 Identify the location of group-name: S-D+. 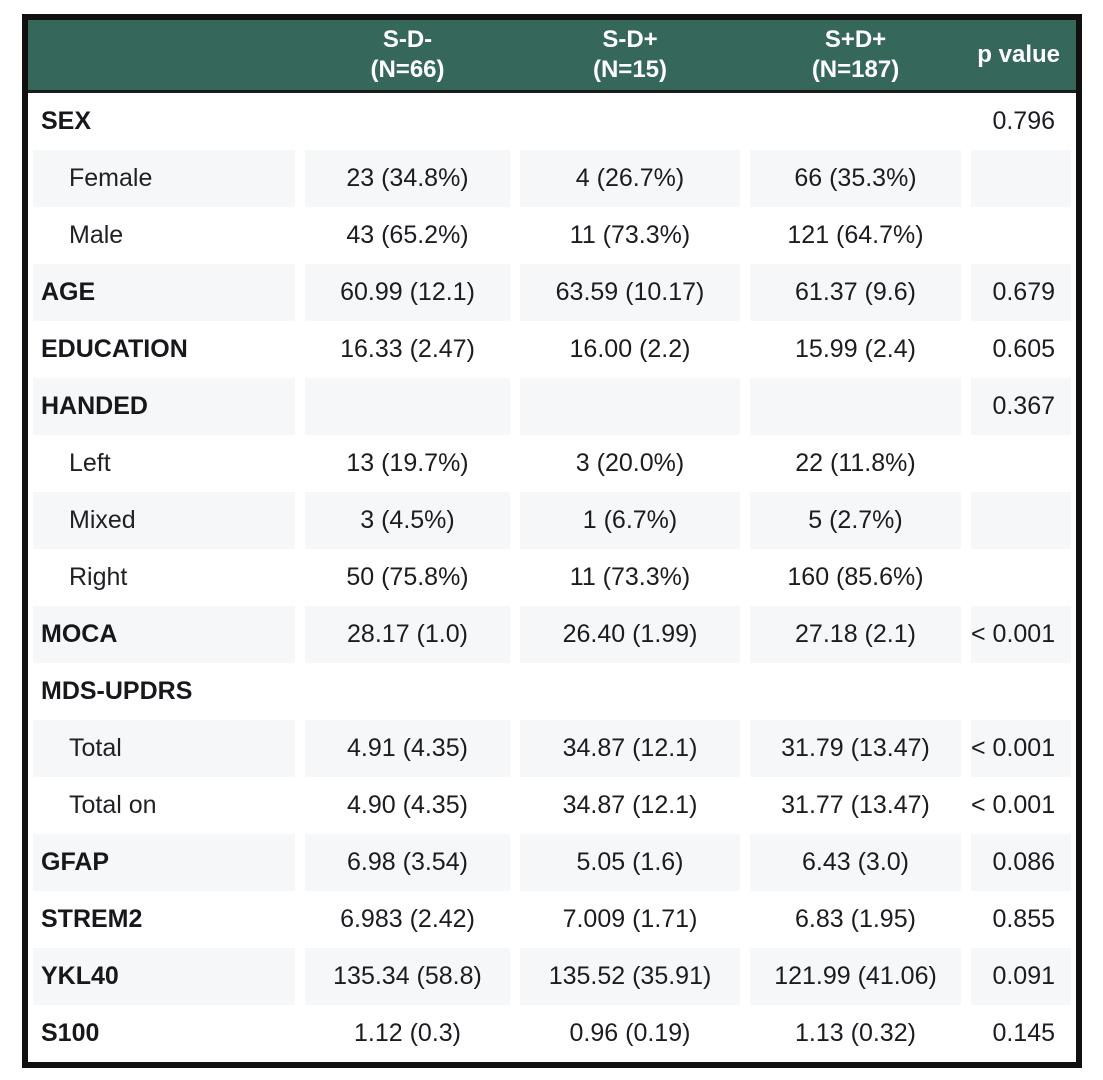
(630, 39).